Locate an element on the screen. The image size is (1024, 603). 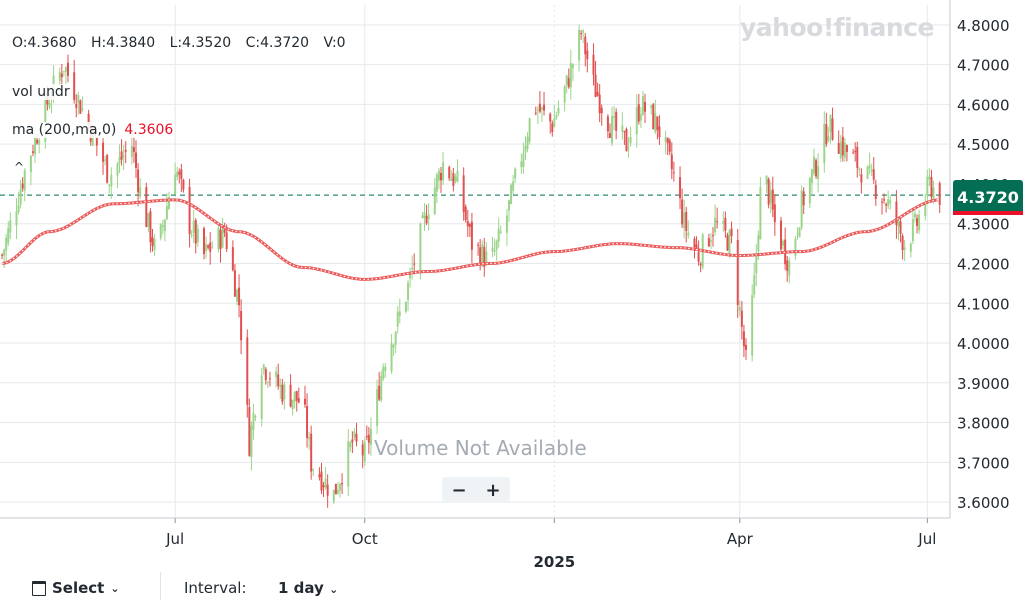
chevron-up-icon: ^ is located at coordinates (19, 167).